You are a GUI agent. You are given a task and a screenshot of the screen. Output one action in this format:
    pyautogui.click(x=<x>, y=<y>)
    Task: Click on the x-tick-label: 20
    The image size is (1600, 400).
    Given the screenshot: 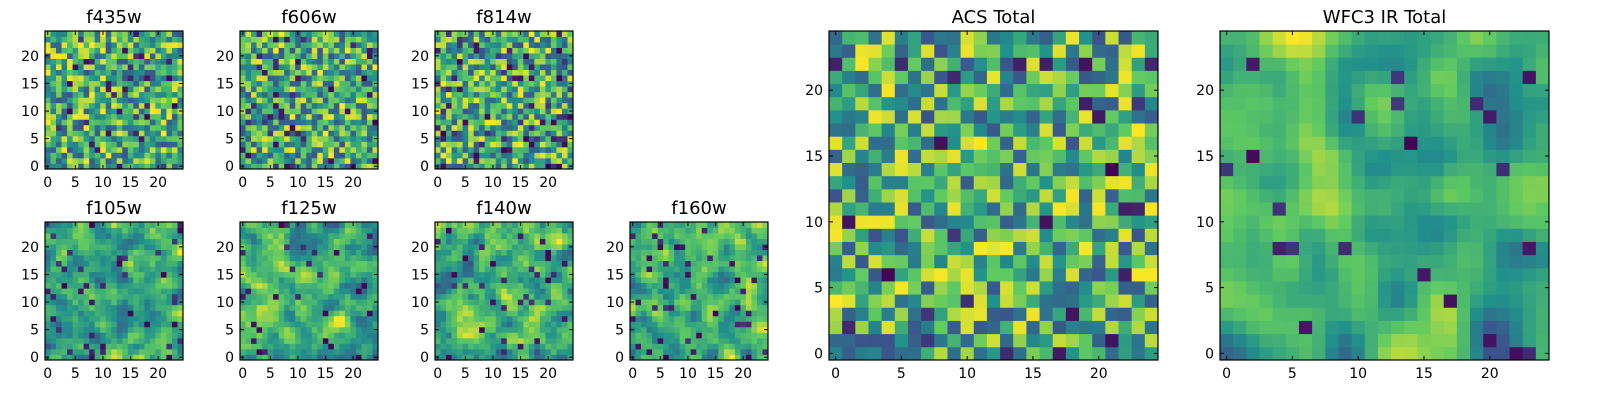 What is the action you would take?
    pyautogui.click(x=158, y=374)
    